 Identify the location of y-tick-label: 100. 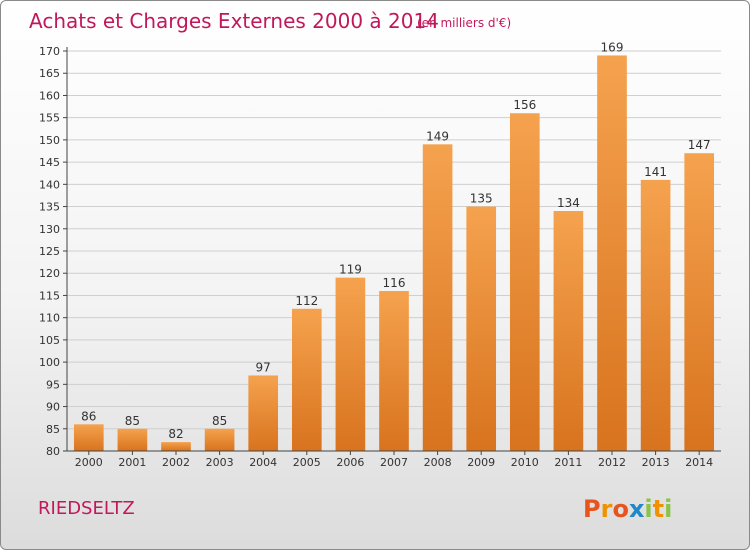
(49, 362).